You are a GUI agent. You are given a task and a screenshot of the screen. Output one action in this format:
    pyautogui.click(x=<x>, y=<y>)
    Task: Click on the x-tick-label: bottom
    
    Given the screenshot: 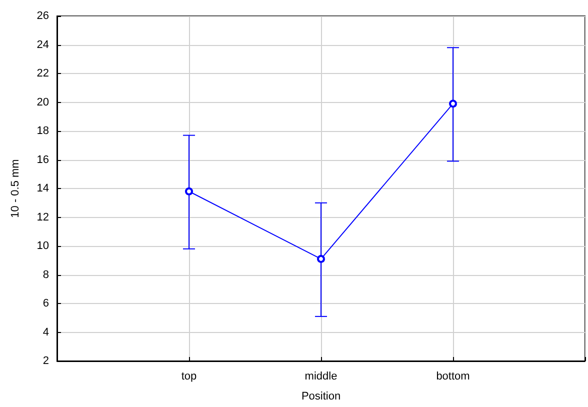 What is the action you would take?
    pyautogui.click(x=453, y=376)
    